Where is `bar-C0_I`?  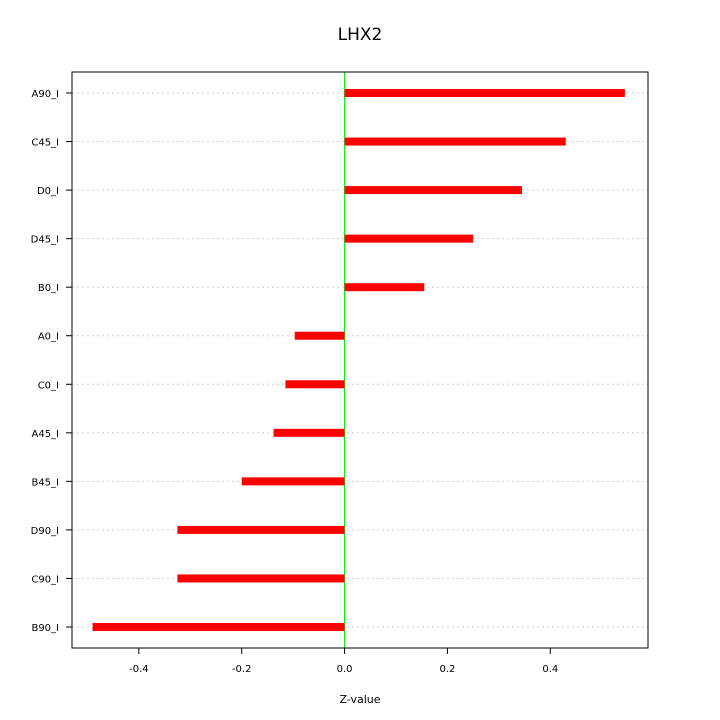 bar-C0_I is located at coordinates (315, 384).